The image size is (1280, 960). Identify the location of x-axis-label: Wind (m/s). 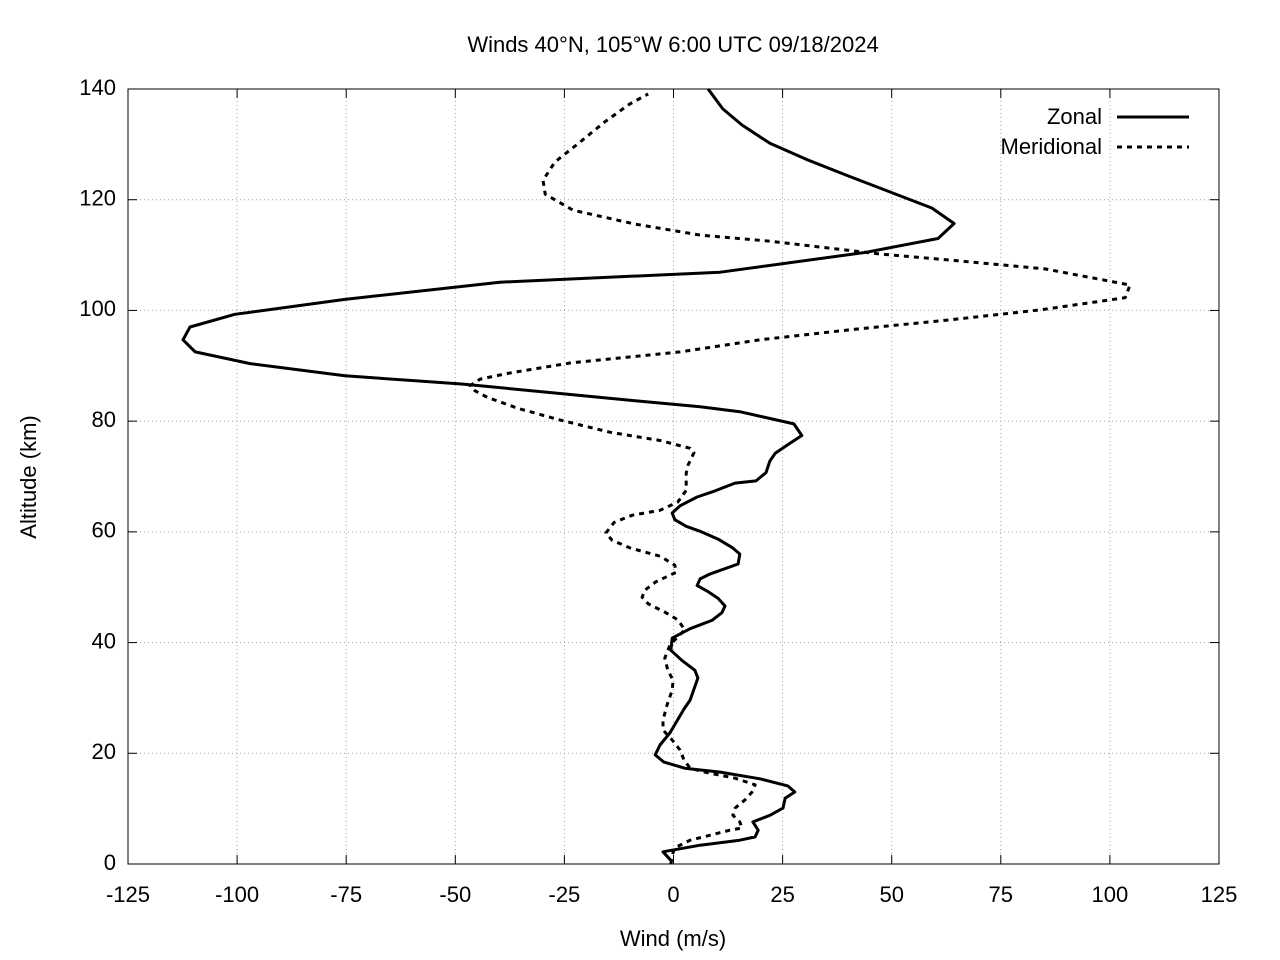
(673, 938).